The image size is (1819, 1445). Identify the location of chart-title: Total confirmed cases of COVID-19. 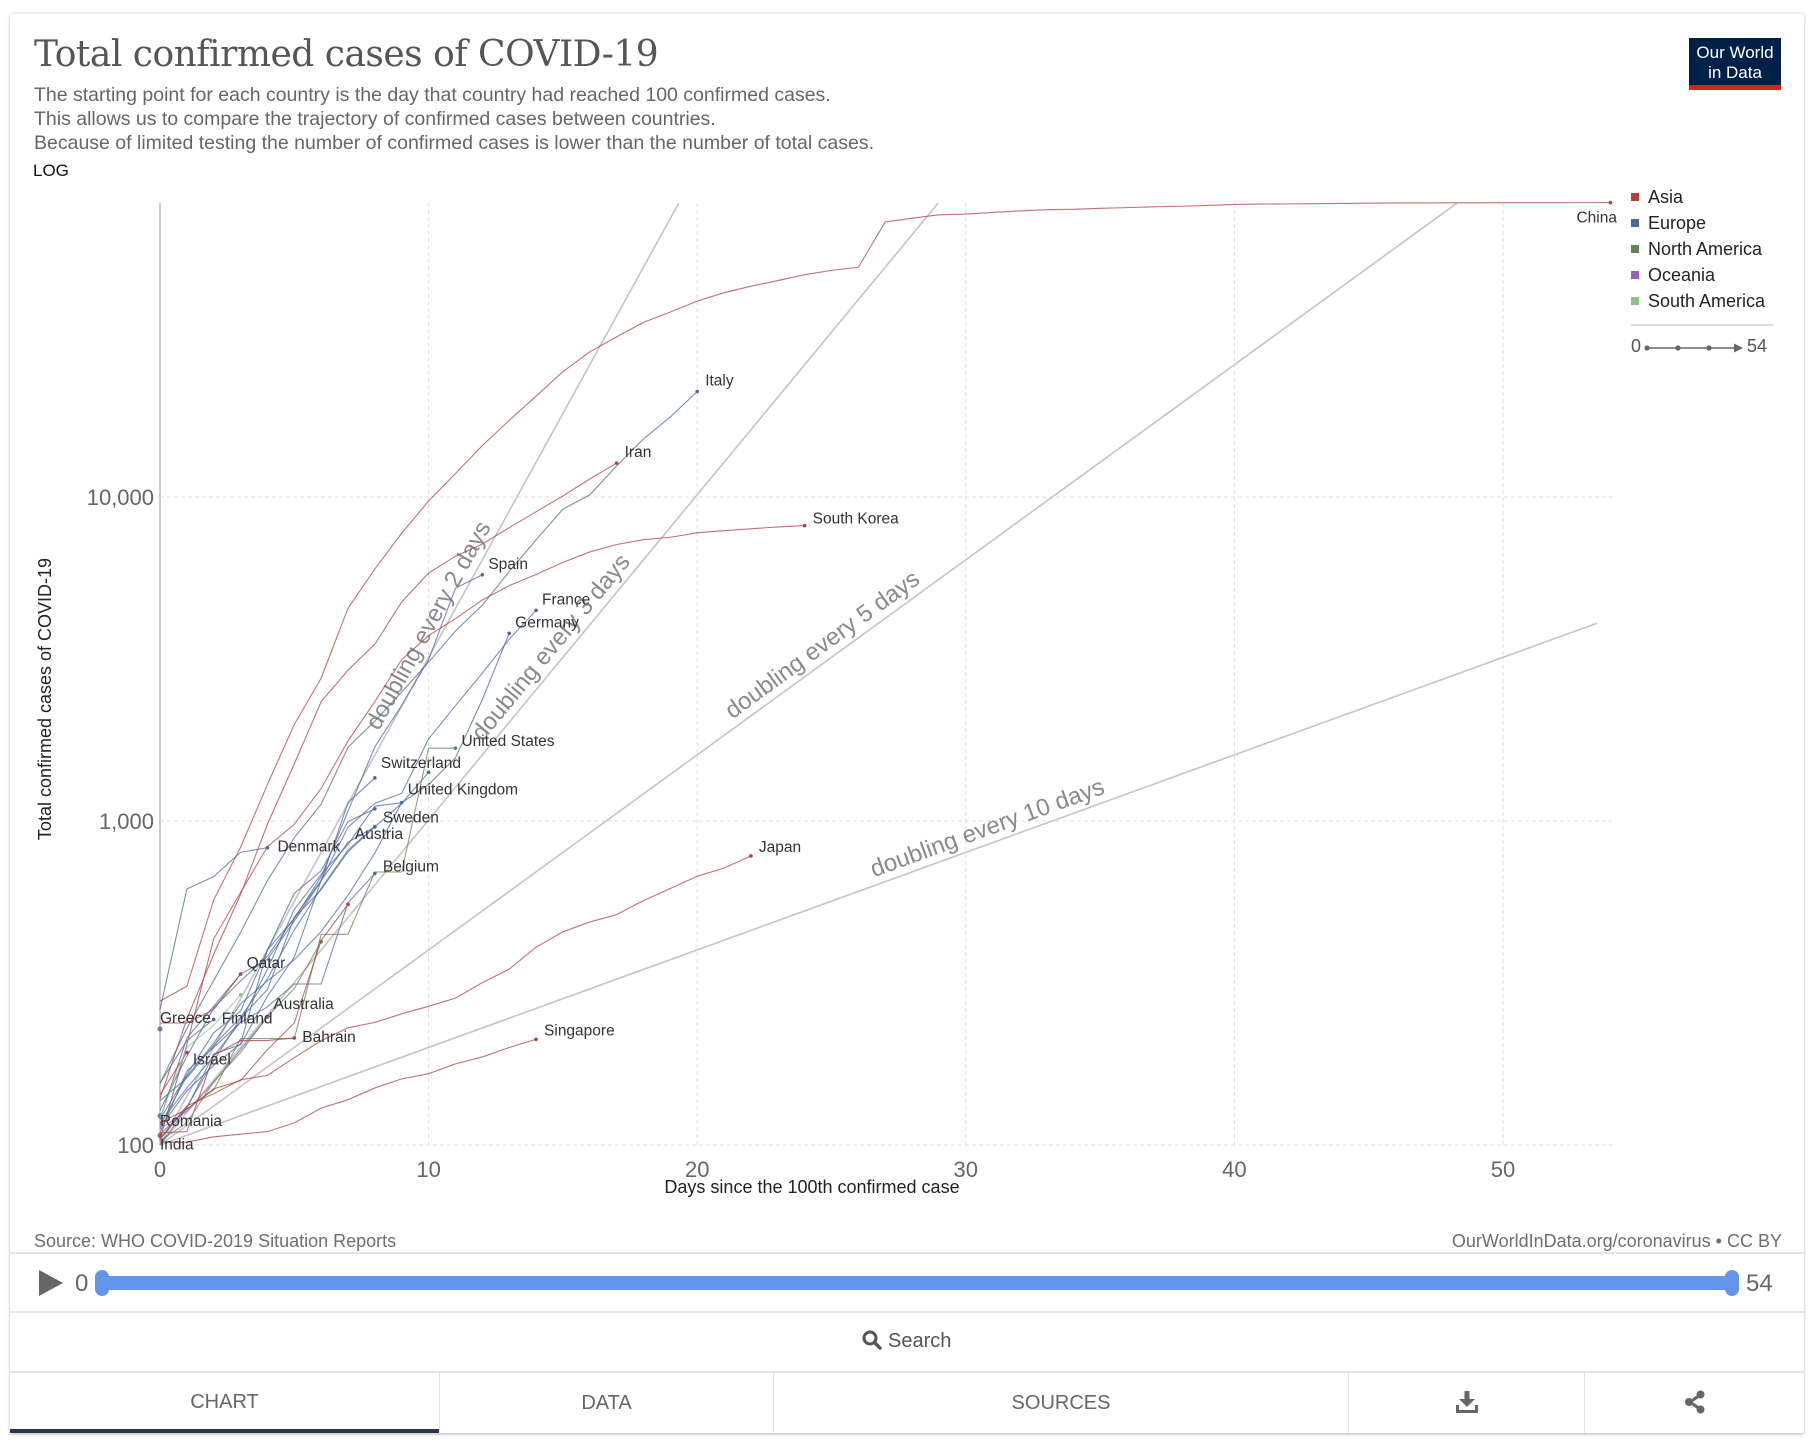
(346, 54).